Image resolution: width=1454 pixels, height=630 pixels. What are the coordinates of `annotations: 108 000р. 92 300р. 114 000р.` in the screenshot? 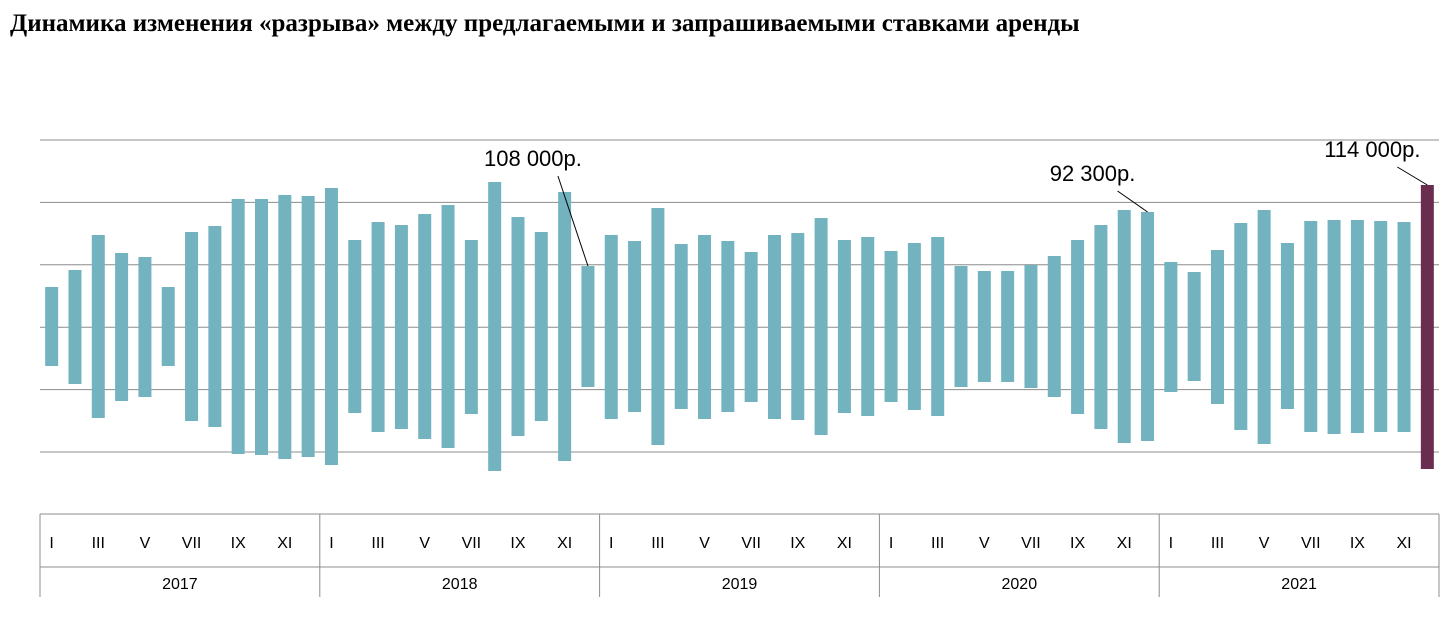 It's located at (956, 202).